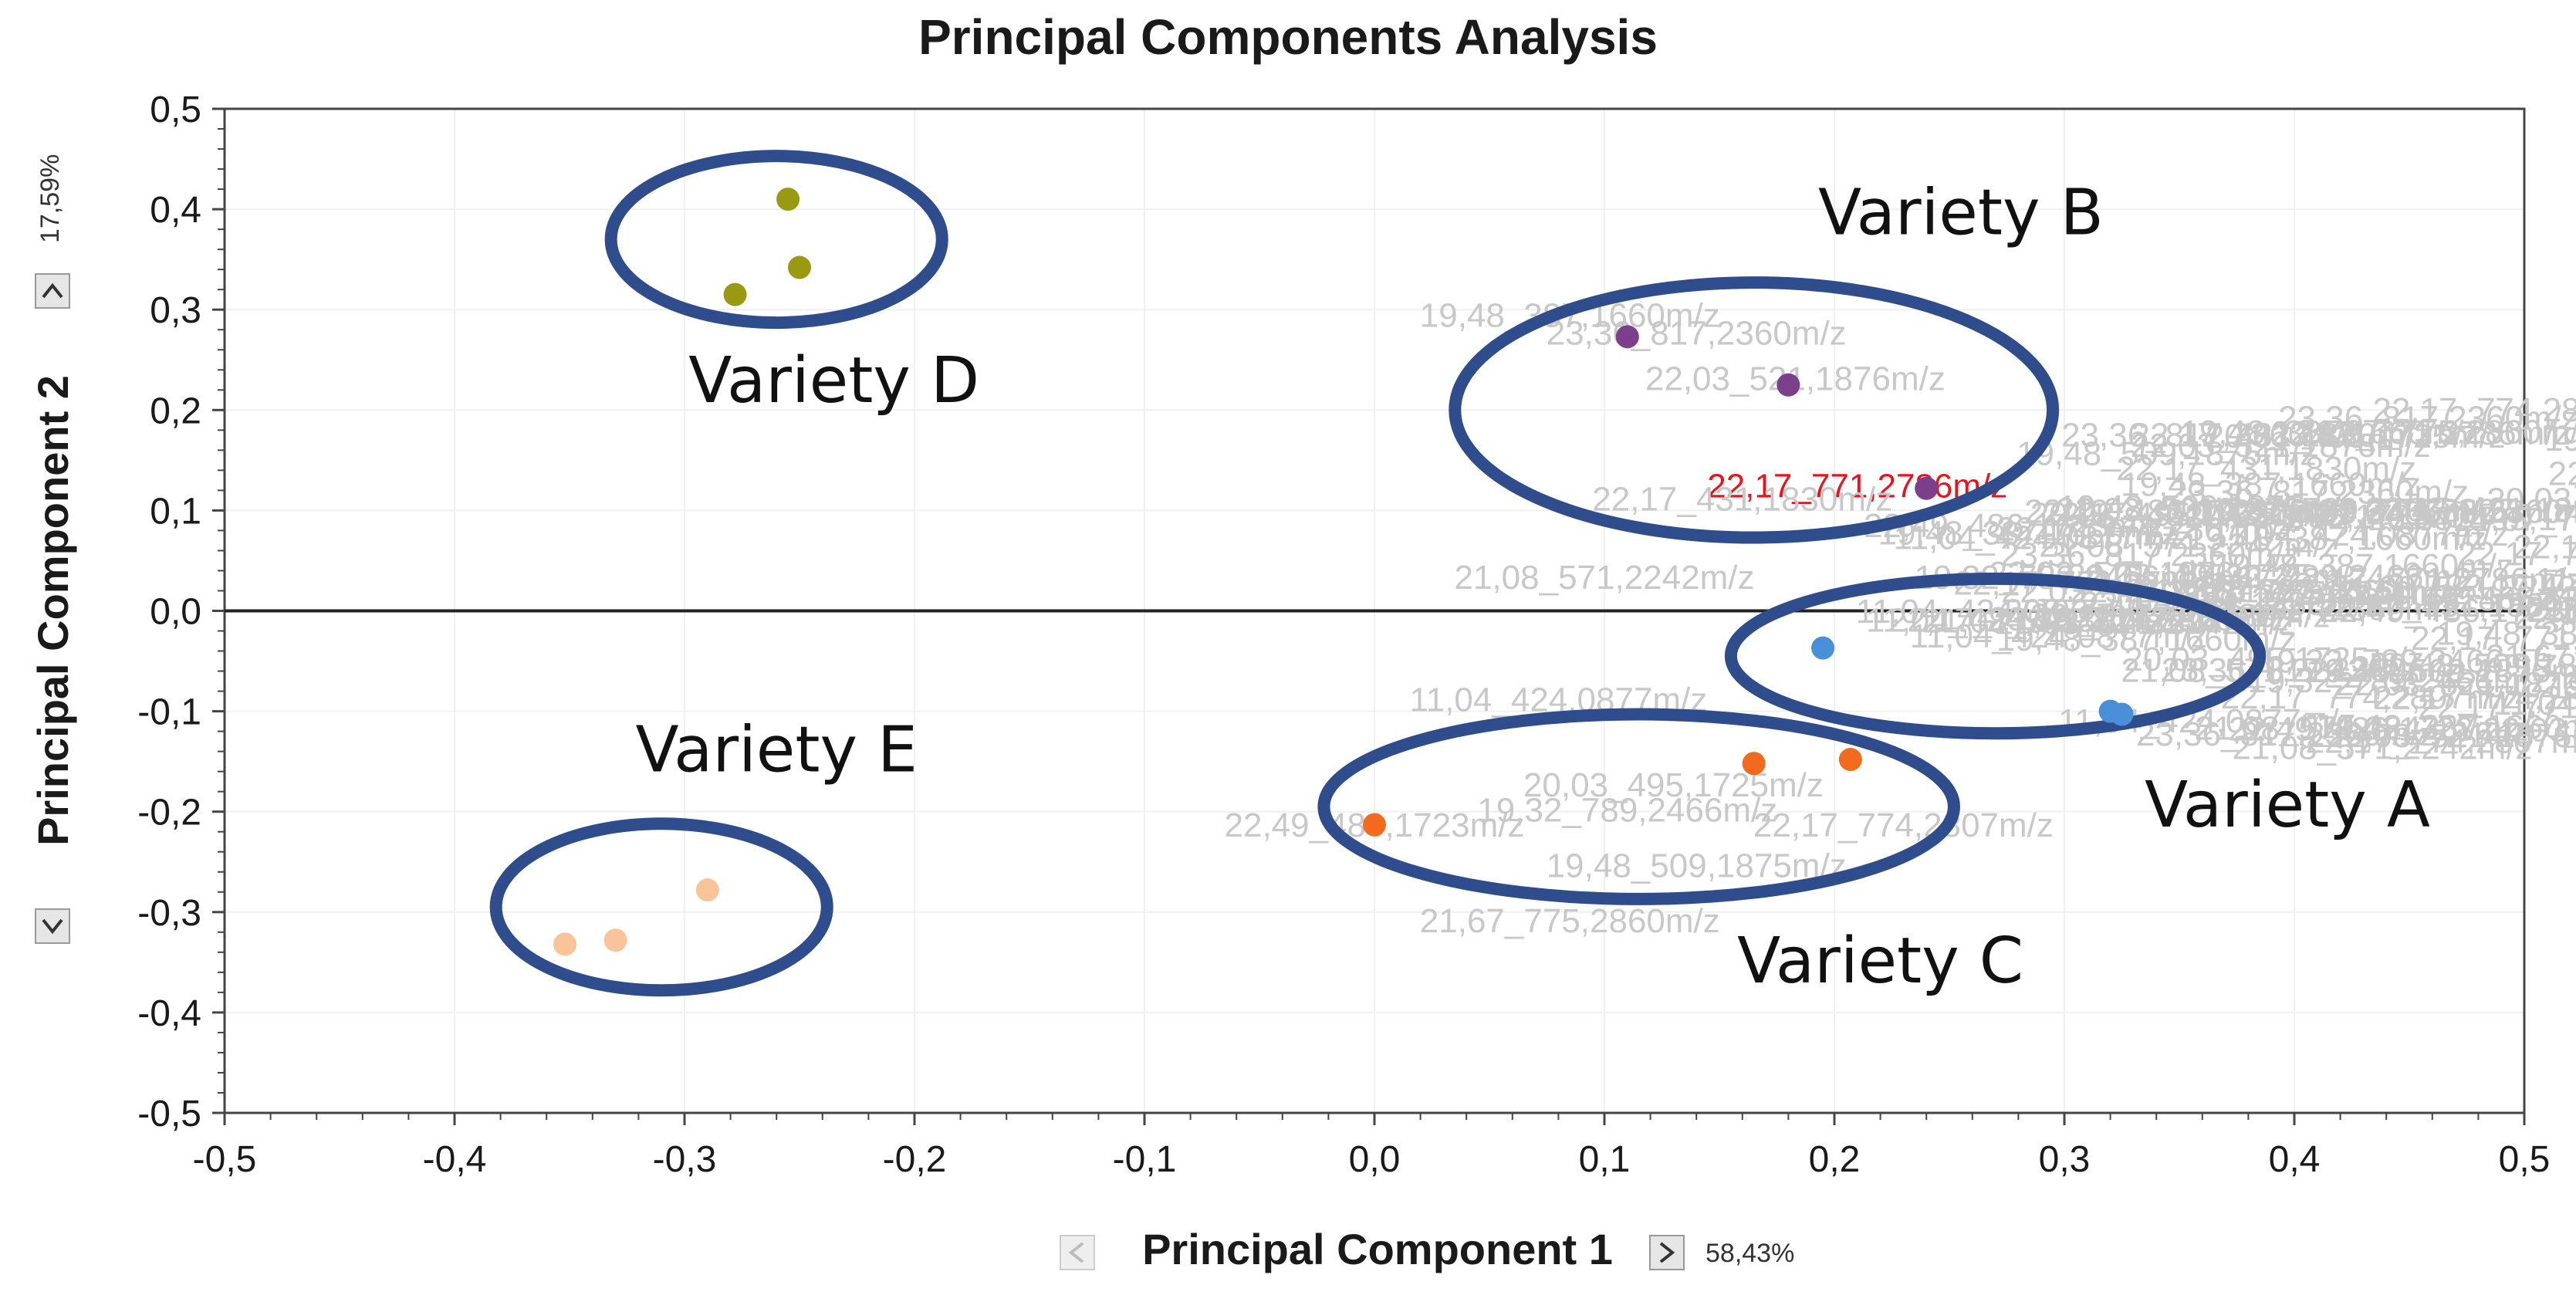  What do you see at coordinates (169, 1013) in the screenshot?
I see `y-tick-label: -0,4` at bounding box center [169, 1013].